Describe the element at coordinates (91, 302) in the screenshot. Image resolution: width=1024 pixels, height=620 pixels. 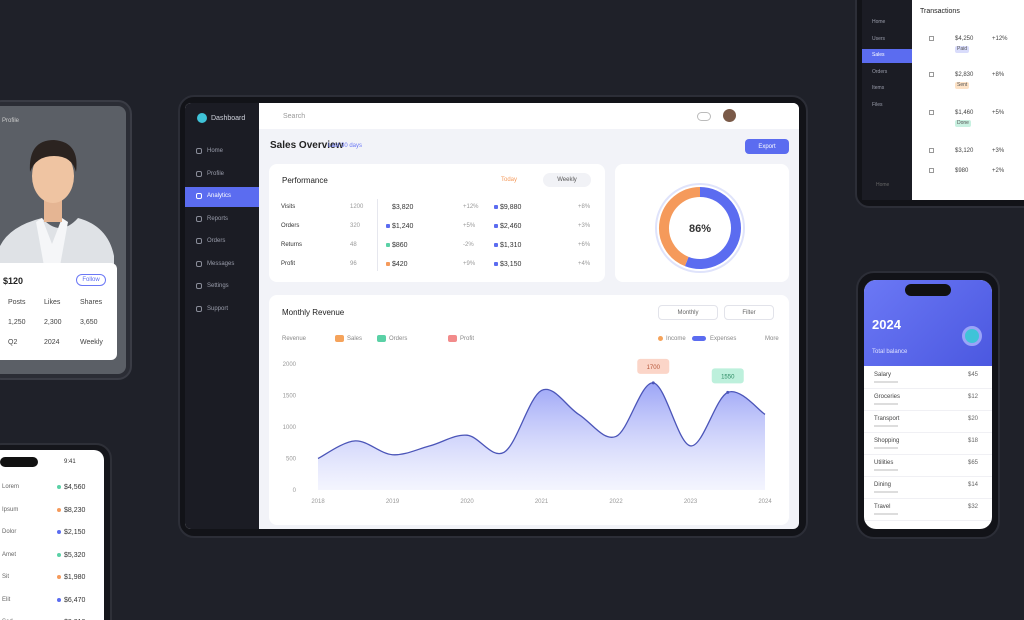
I see `lt-cell: Shares` at that location.